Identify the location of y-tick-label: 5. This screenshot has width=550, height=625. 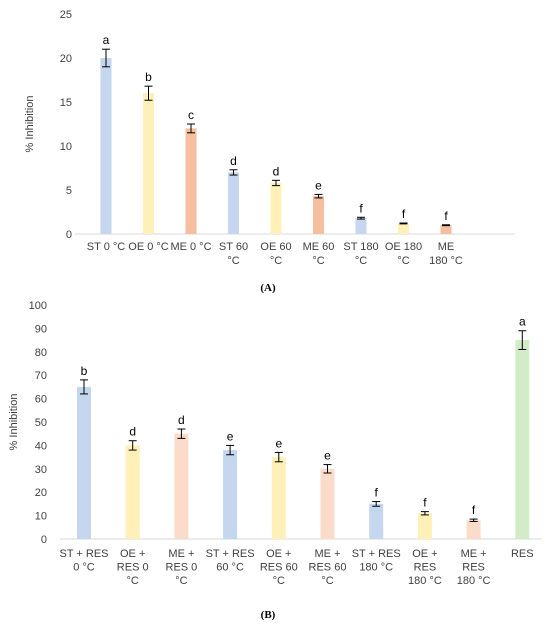
(69, 191).